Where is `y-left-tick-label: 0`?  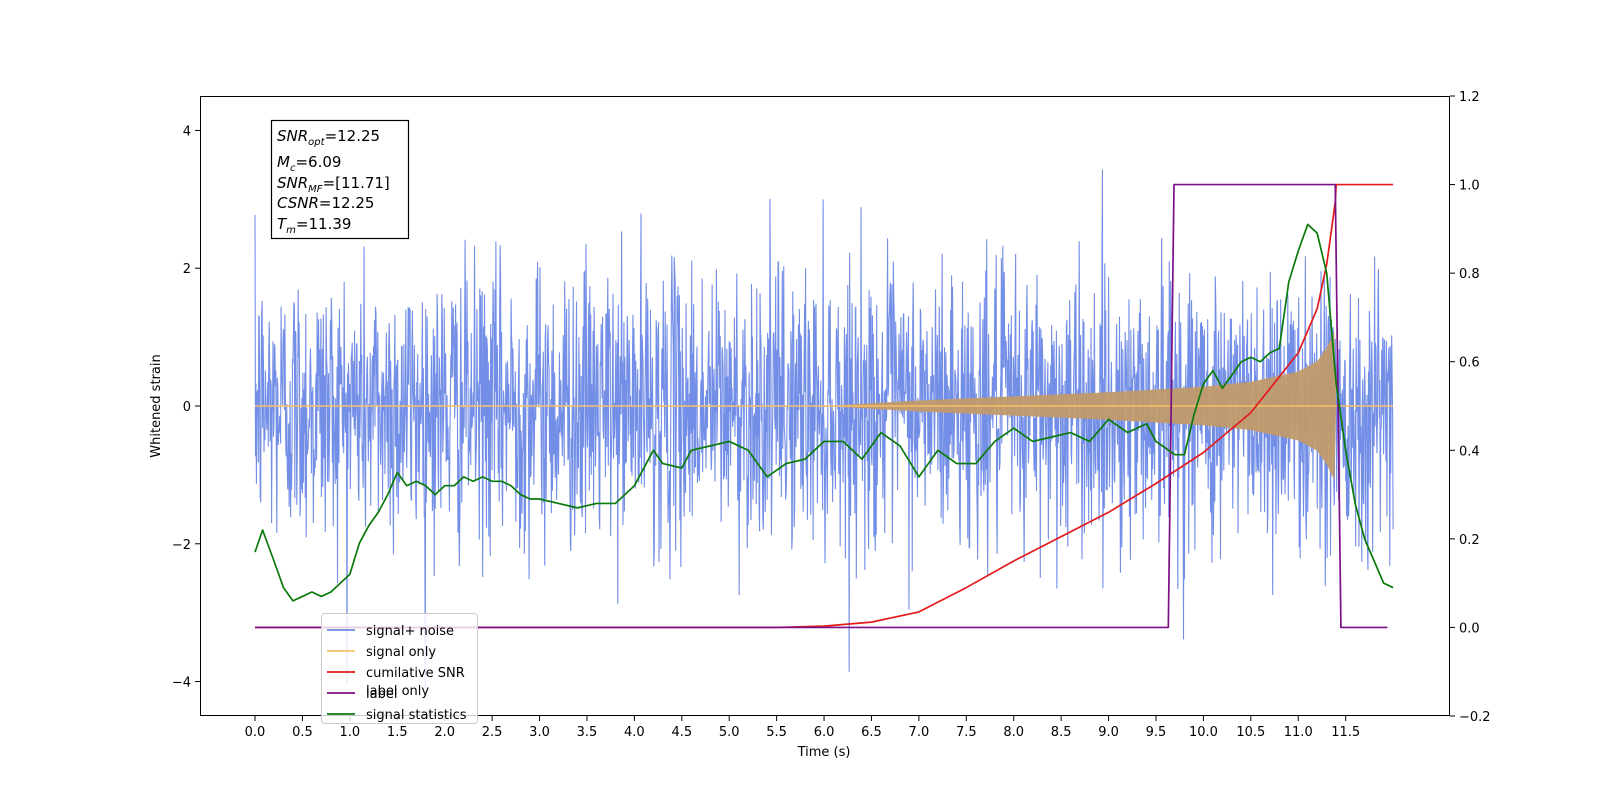
y-left-tick-label: 0 is located at coordinates (187, 407).